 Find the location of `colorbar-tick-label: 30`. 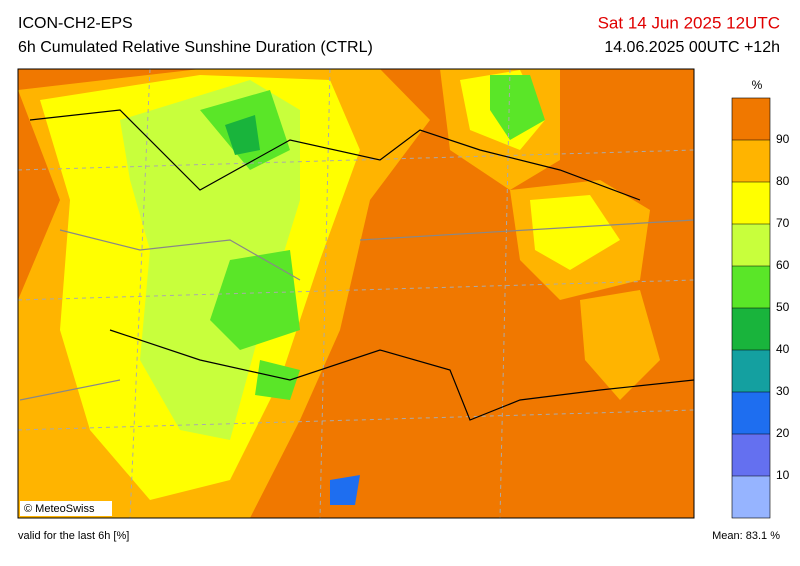

colorbar-tick-label: 30 is located at coordinates (783, 391).